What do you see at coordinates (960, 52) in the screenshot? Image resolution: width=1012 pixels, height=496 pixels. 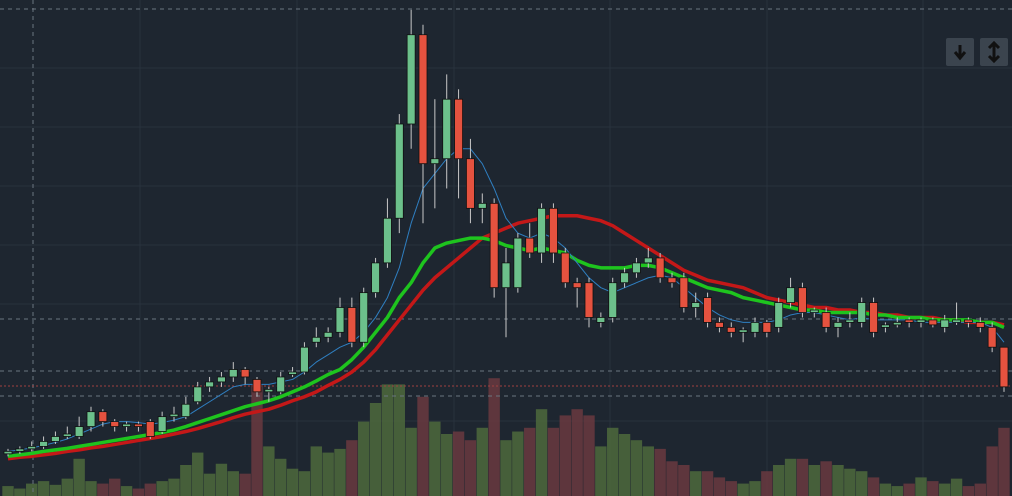 I see `scroll-down-button` at bounding box center [960, 52].